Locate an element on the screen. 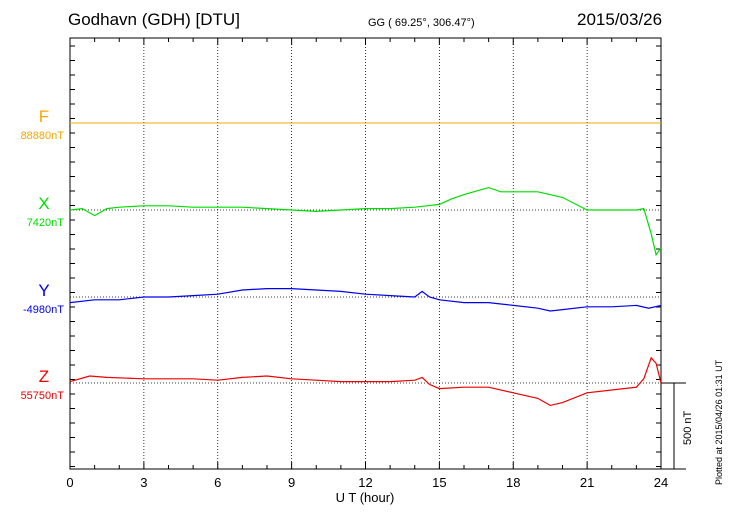 The width and height of the screenshot is (730, 520). x-axis-label: U T (hour) is located at coordinates (365, 497).